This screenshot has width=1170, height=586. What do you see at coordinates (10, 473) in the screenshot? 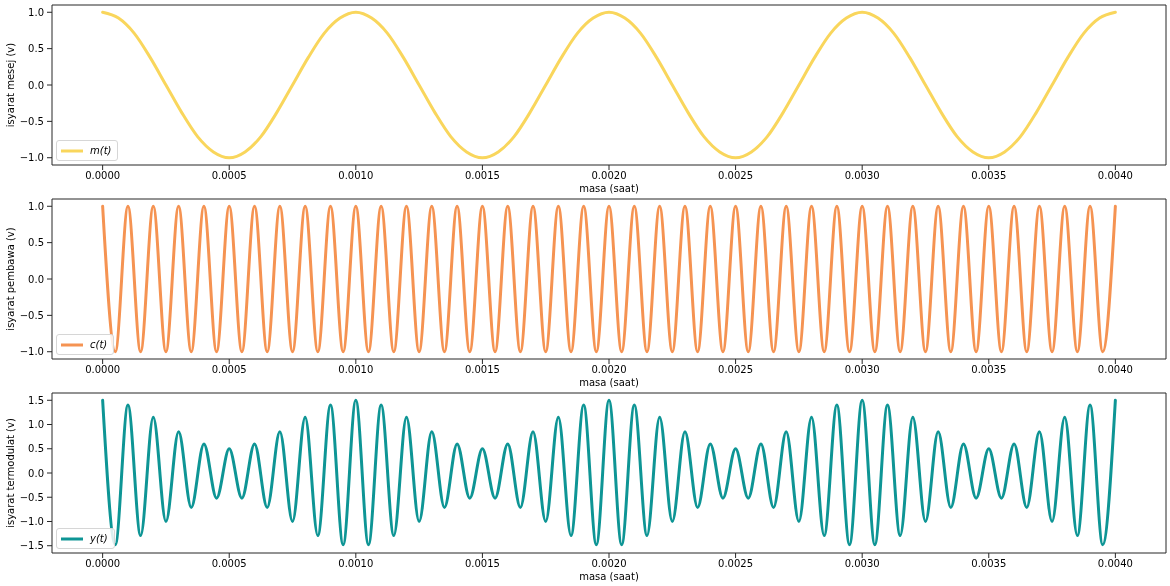
I see `y-axis-title: isyarat termodulat (v)` at bounding box center [10, 473].